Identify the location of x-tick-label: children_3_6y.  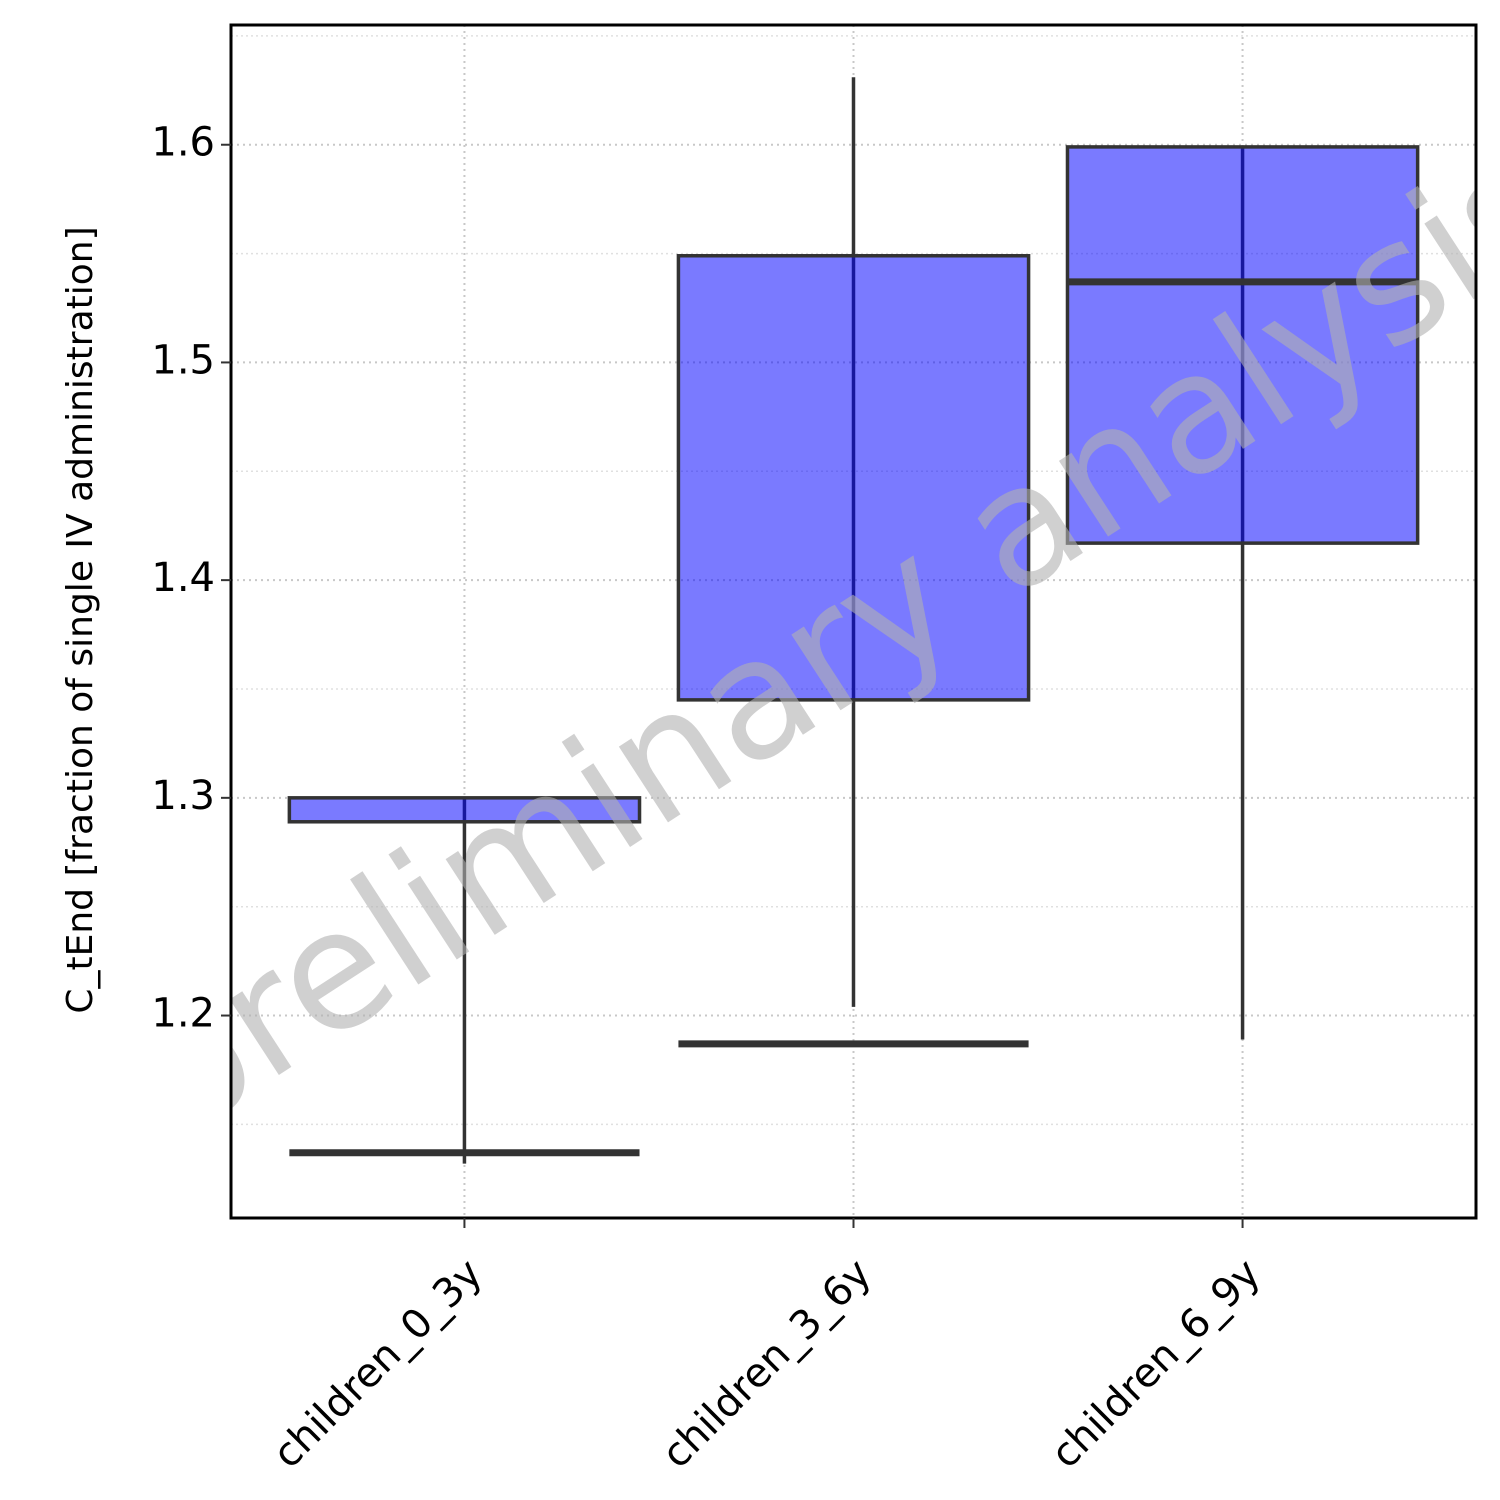
(766, 1363).